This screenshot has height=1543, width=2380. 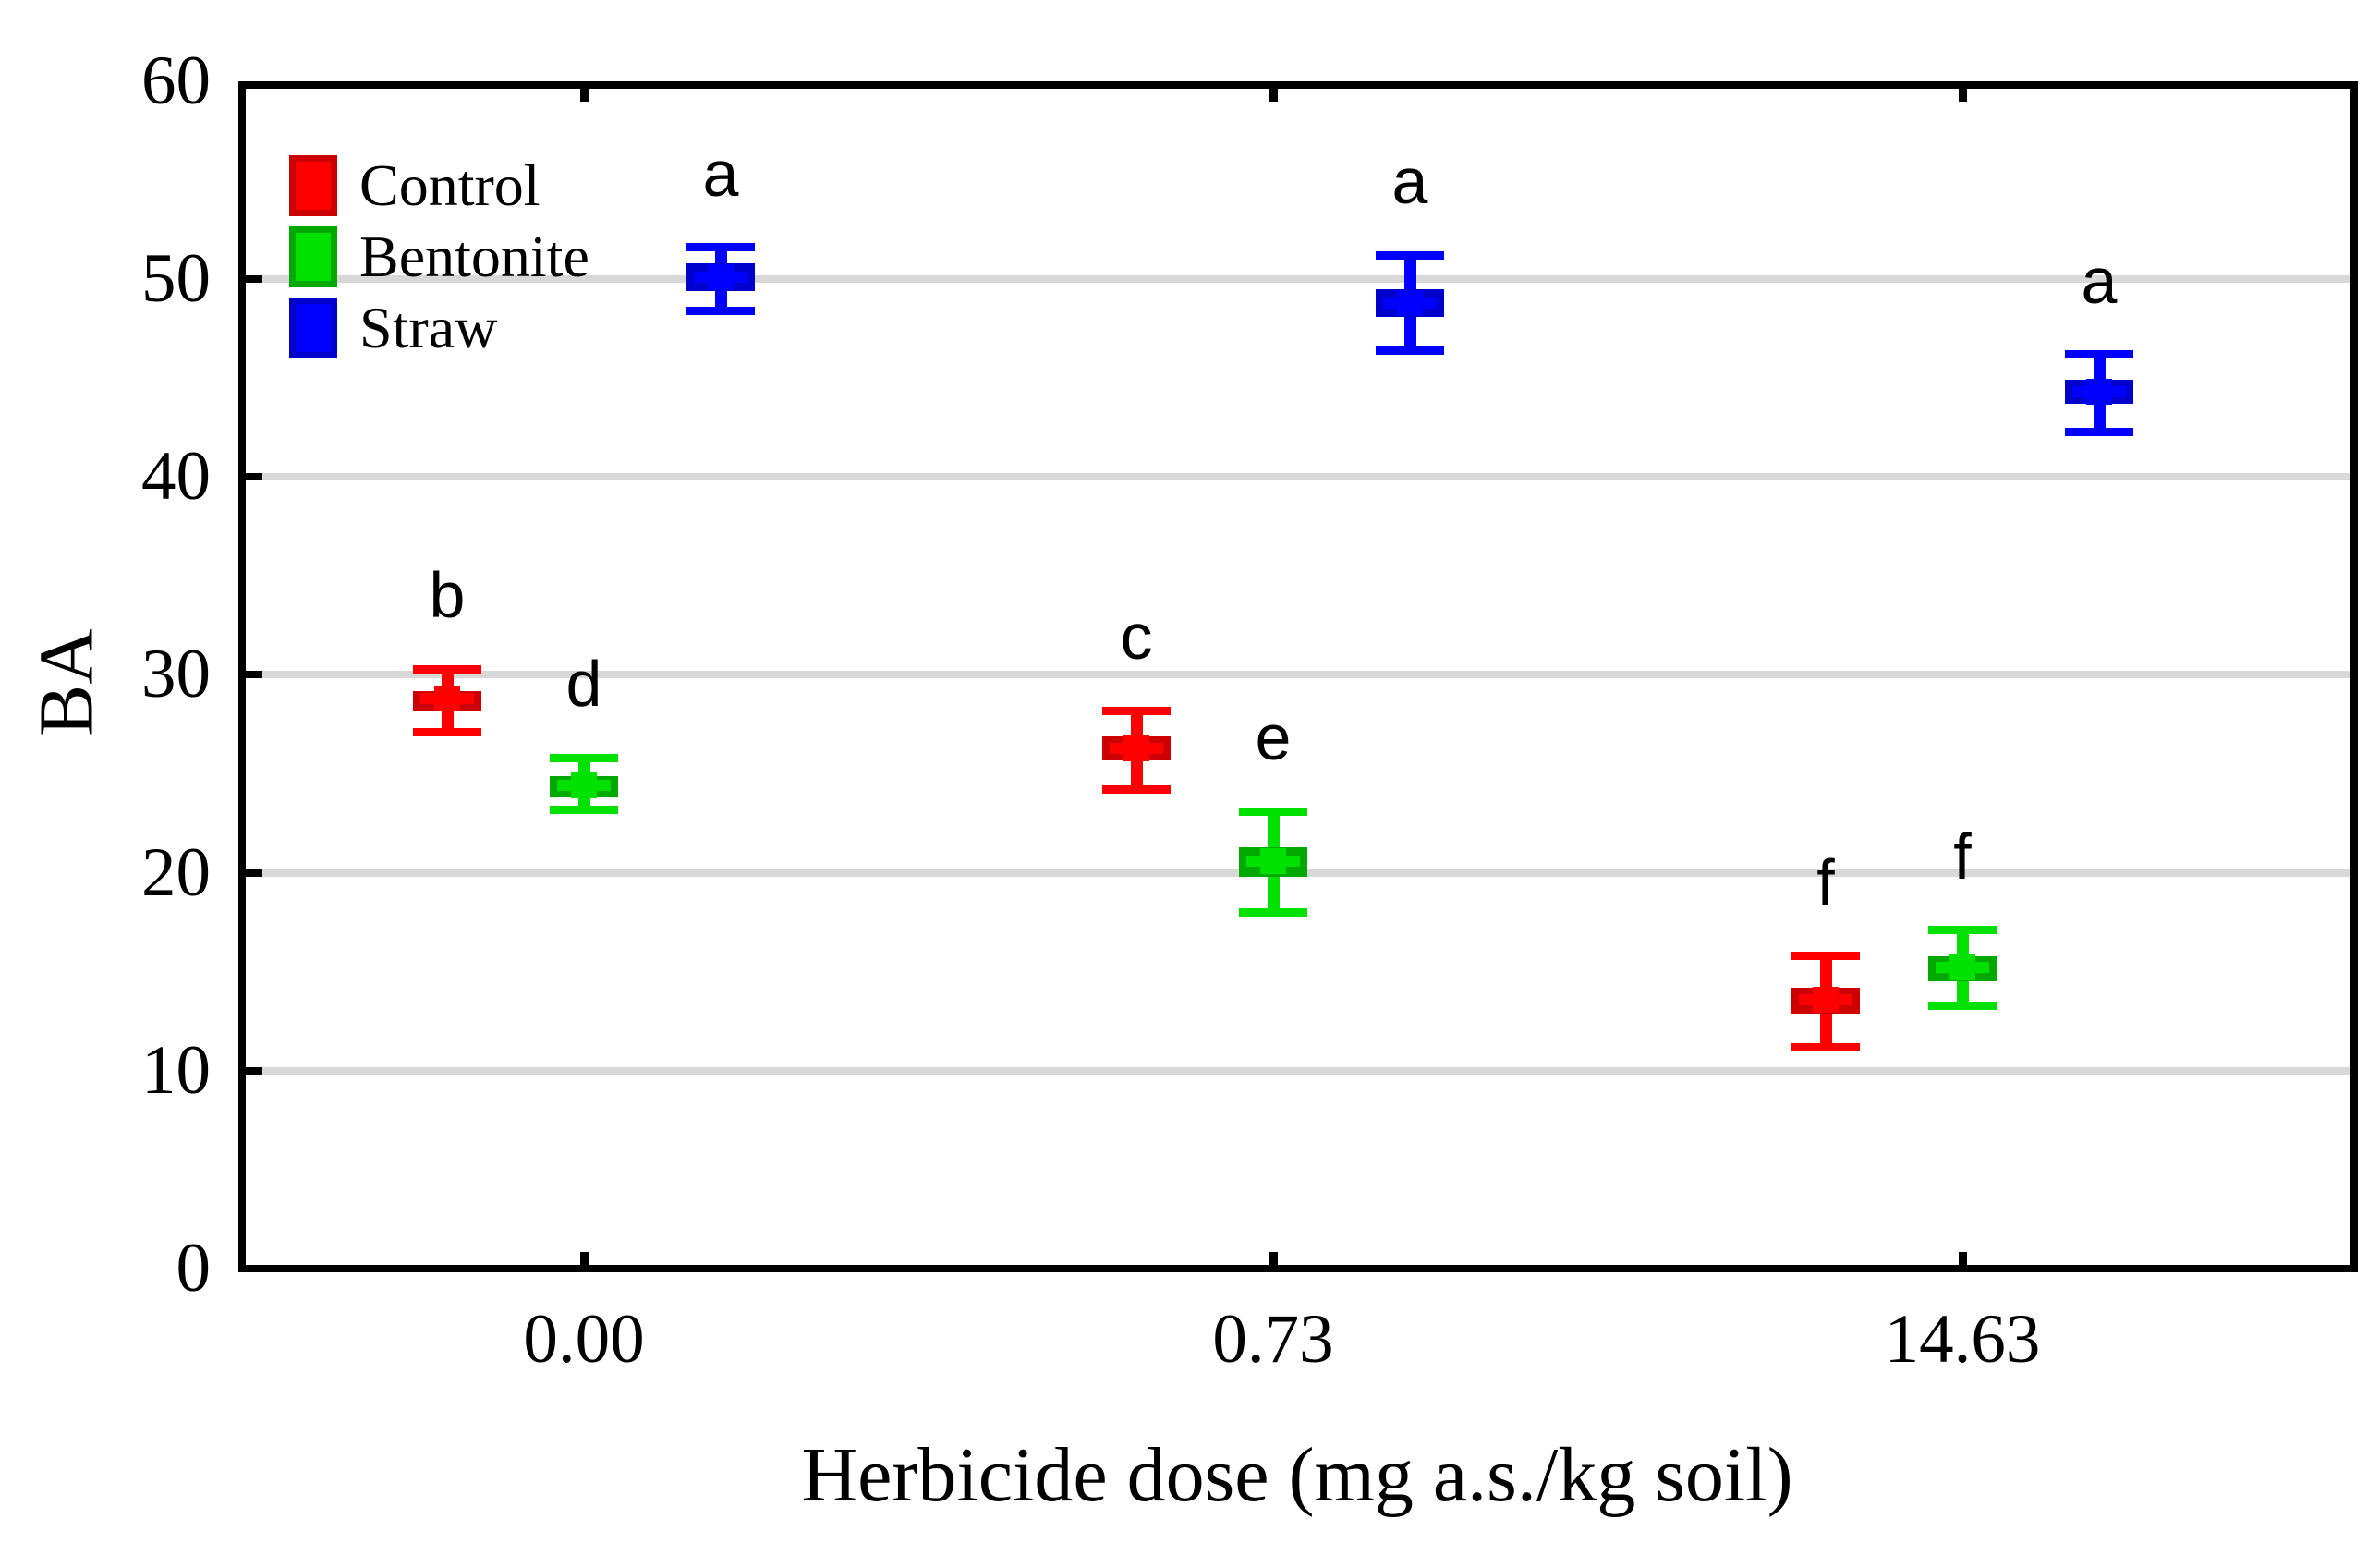 I want to click on y-tick-label-10: 10, so click(x=176, y=1070).